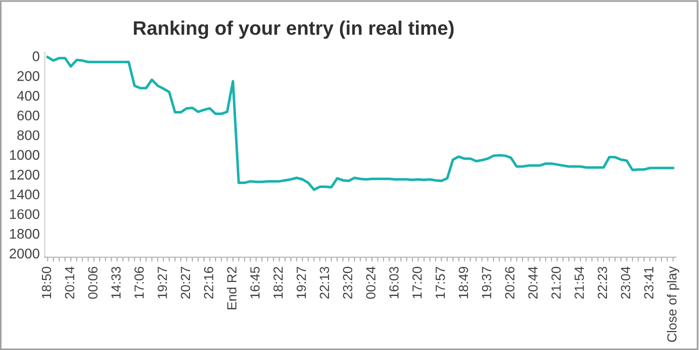 This screenshot has width=699, height=350. What do you see at coordinates (47, 282) in the screenshot?
I see `x-tick-label: 18:50` at bounding box center [47, 282].